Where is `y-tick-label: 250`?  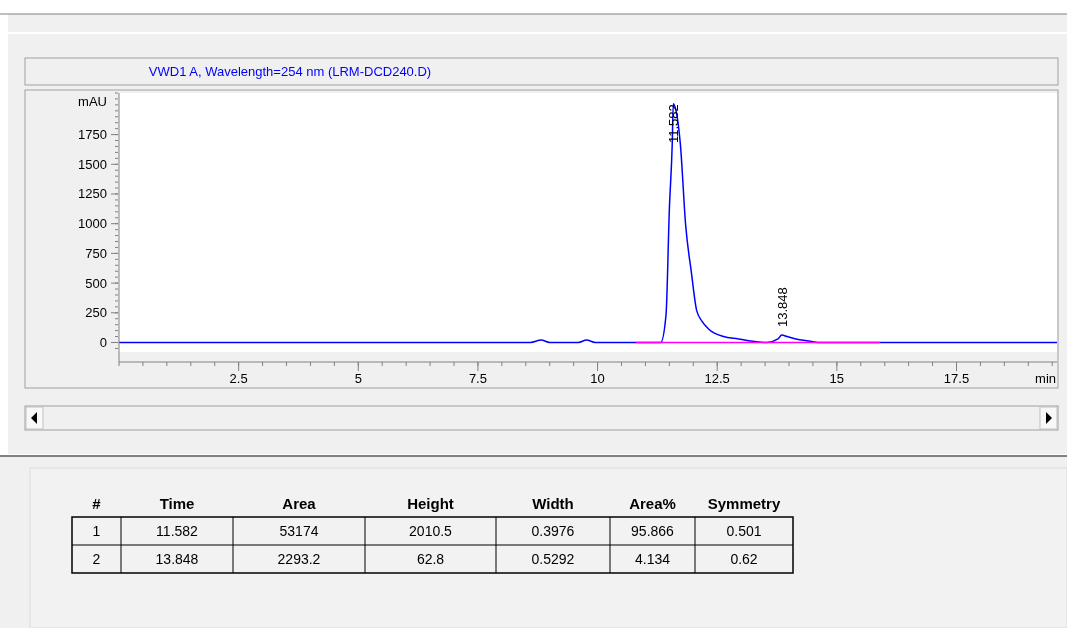
y-tick-label: 250 is located at coordinates (96, 313).